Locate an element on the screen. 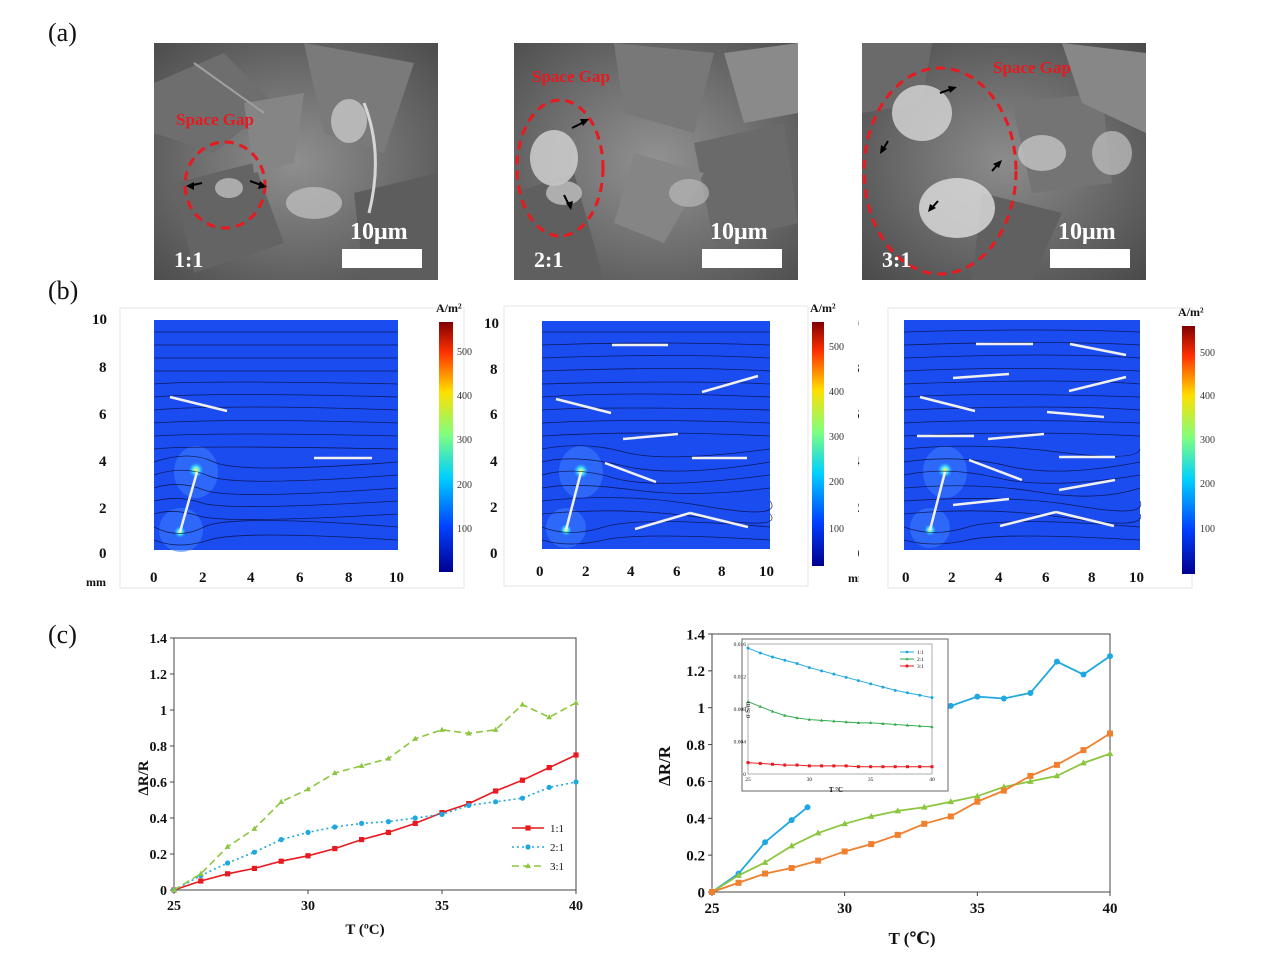  inset-y-tick-label: 0.008 is located at coordinates (740, 710).